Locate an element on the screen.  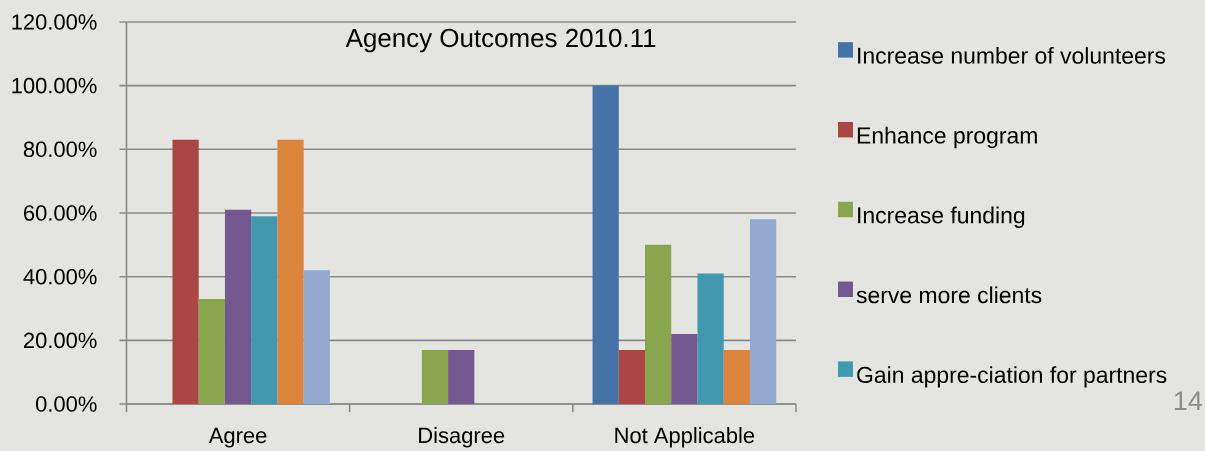
chart-title: Agency Outcomes 2010.11 is located at coordinates (500, 40).